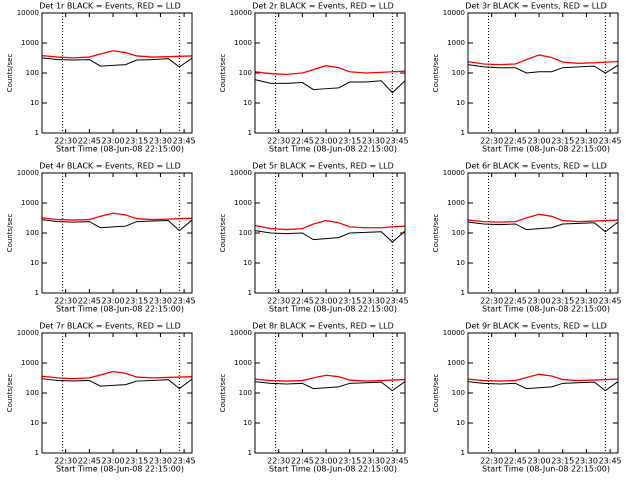 This screenshot has width=640, height=480. I want to click on chart-title: Det 9r BLACK = Events, RED = LLD, so click(536, 326).